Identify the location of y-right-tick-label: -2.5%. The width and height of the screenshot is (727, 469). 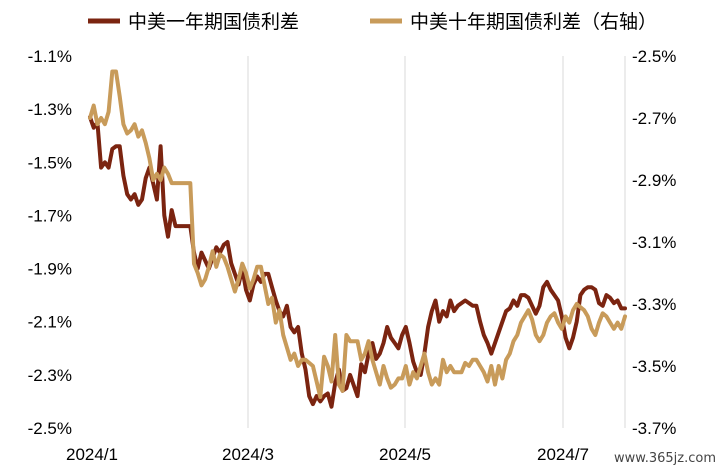
(654, 56).